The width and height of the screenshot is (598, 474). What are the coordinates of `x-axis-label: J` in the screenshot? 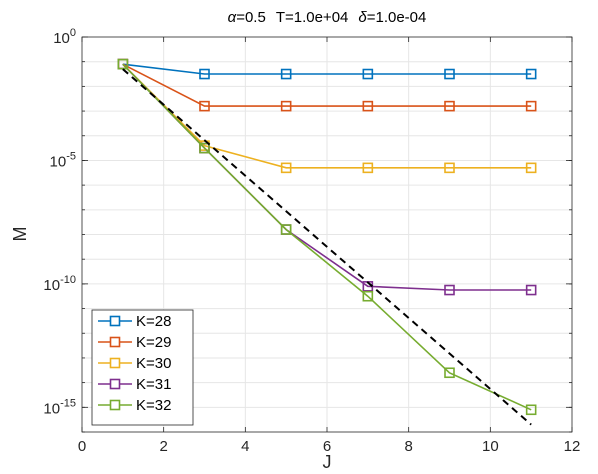 It's located at (327, 462).